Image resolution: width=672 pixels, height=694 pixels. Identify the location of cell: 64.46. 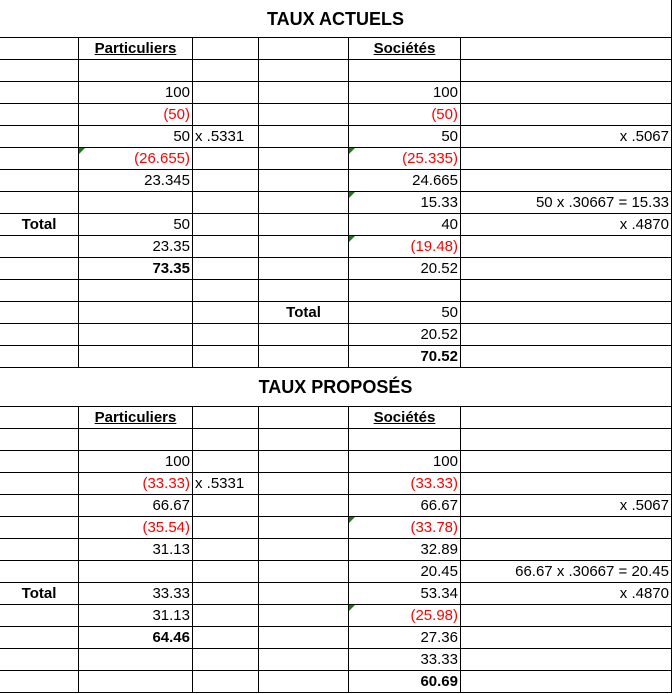
(136, 638).